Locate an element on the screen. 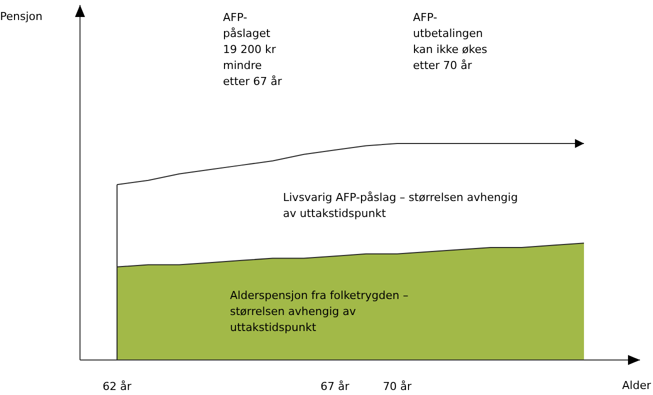 The width and height of the screenshot is (653, 395). text: AFP- påslaget 19 200 kr mindre etter 67 år is located at coordinates (252, 49).